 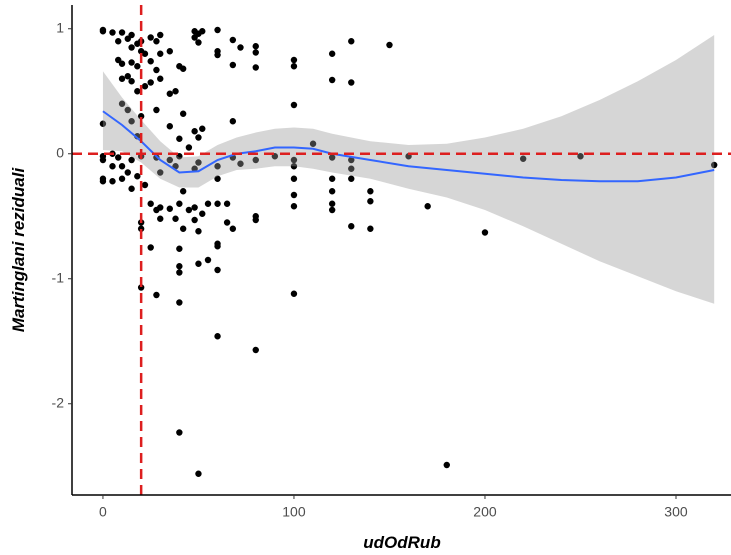 I want to click on y-axis-label: Martinglani reziduali, so click(x=18, y=250).